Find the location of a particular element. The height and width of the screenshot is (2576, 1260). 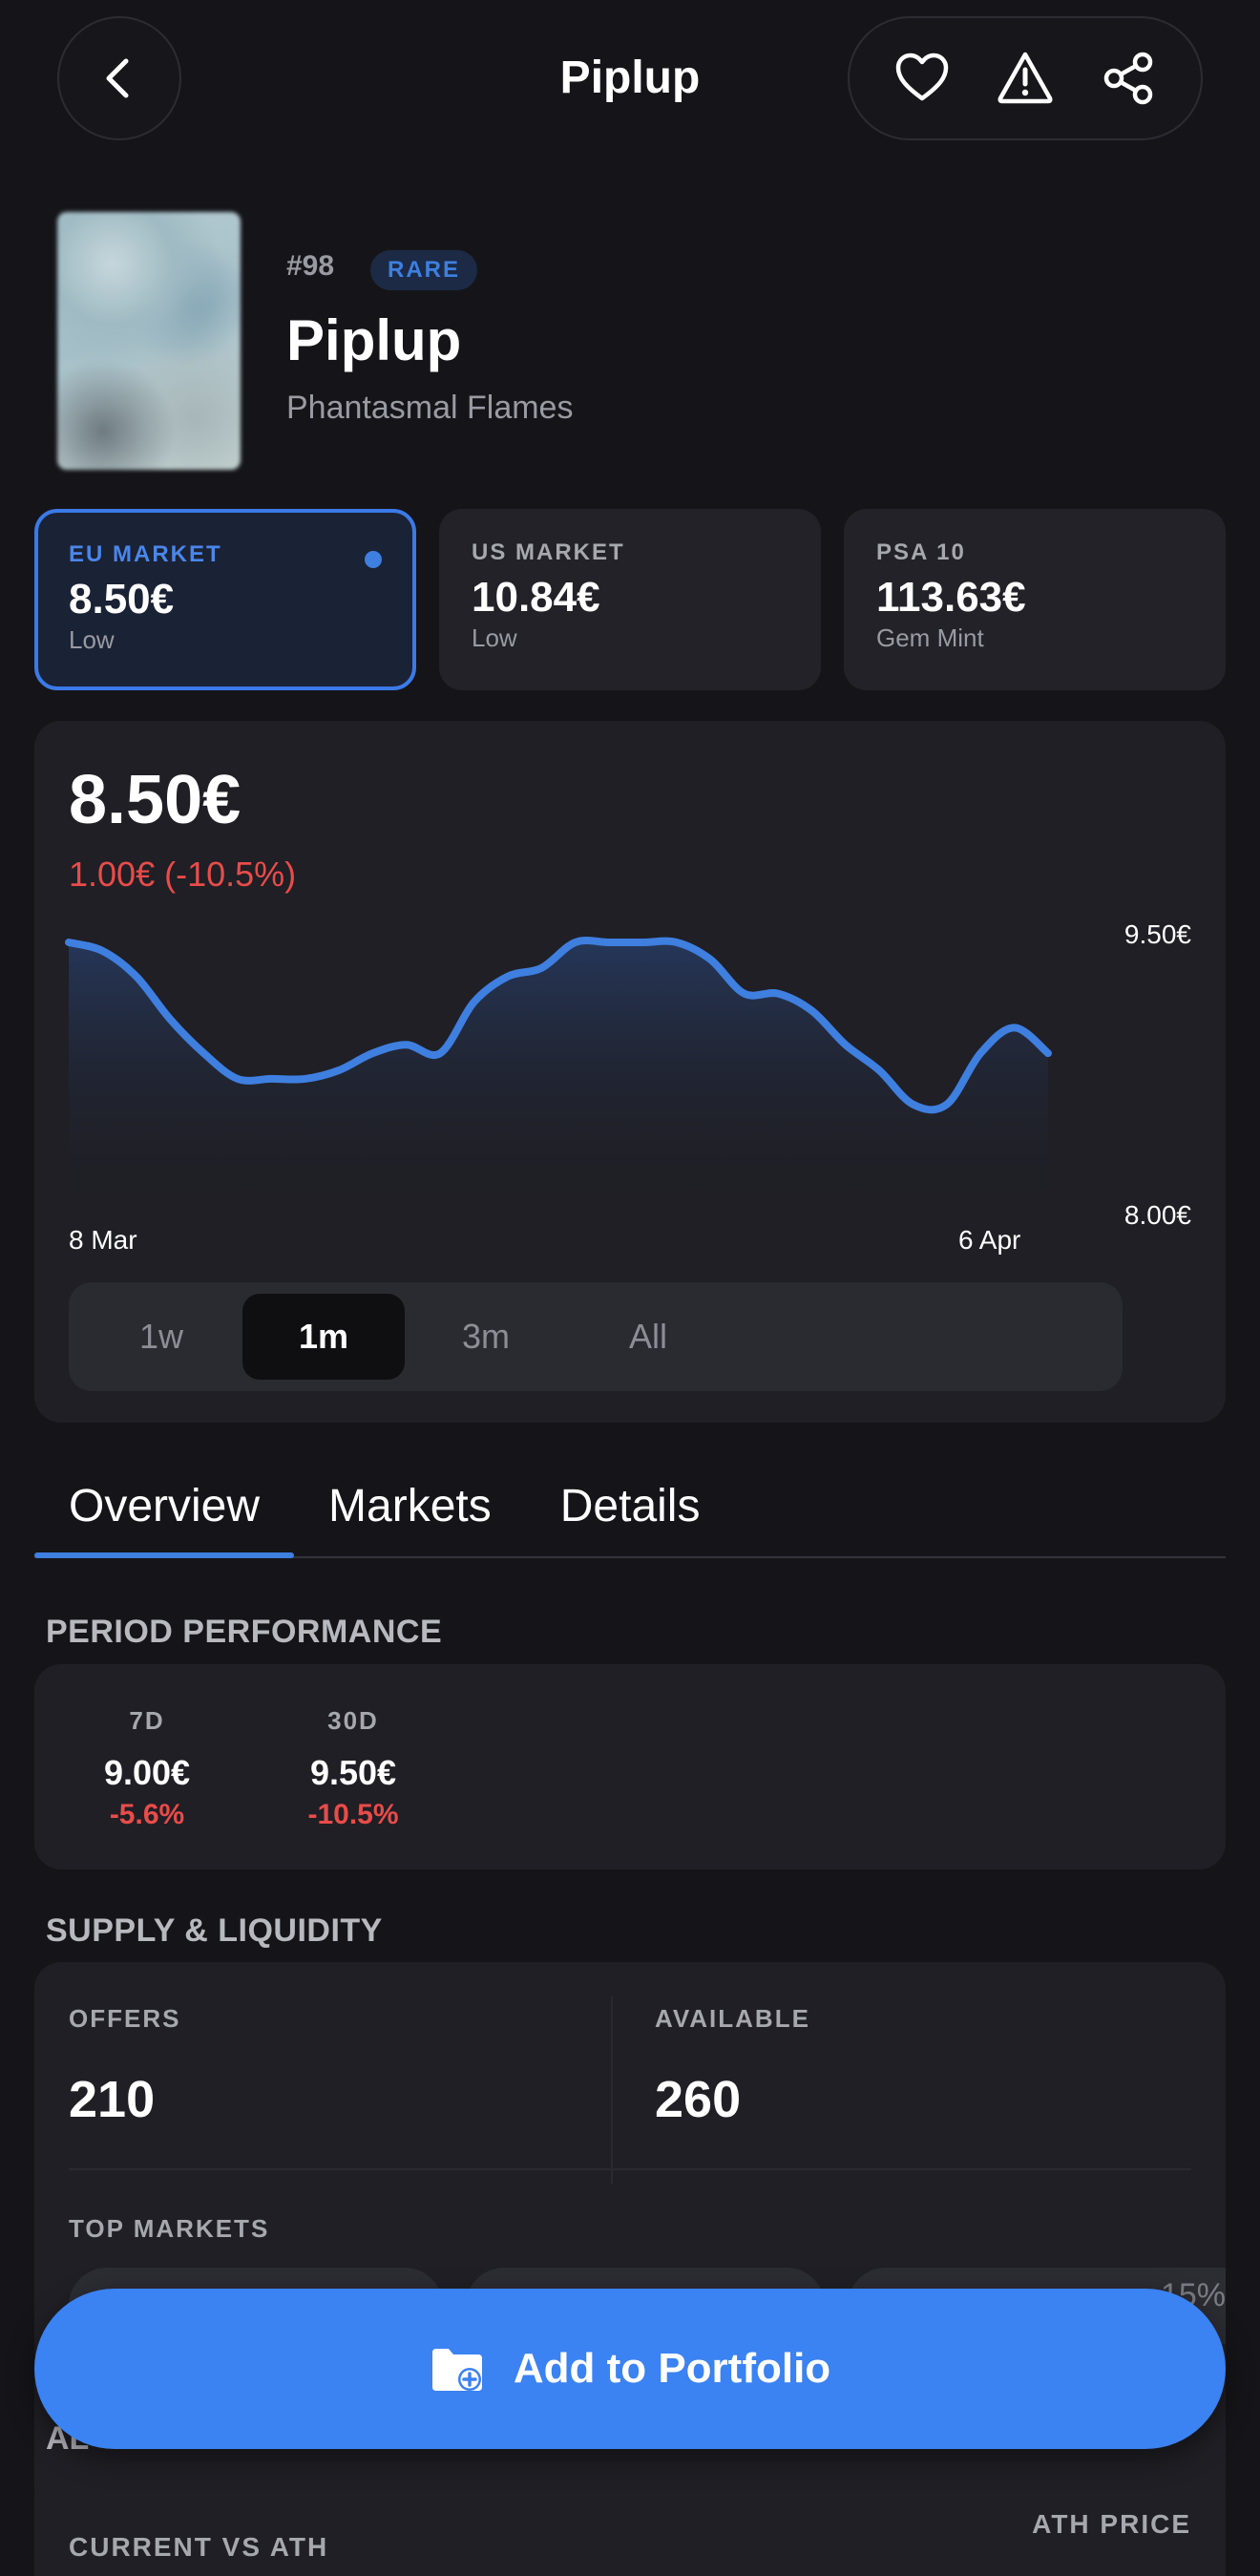

rarity-badge: RARE is located at coordinates (424, 270).